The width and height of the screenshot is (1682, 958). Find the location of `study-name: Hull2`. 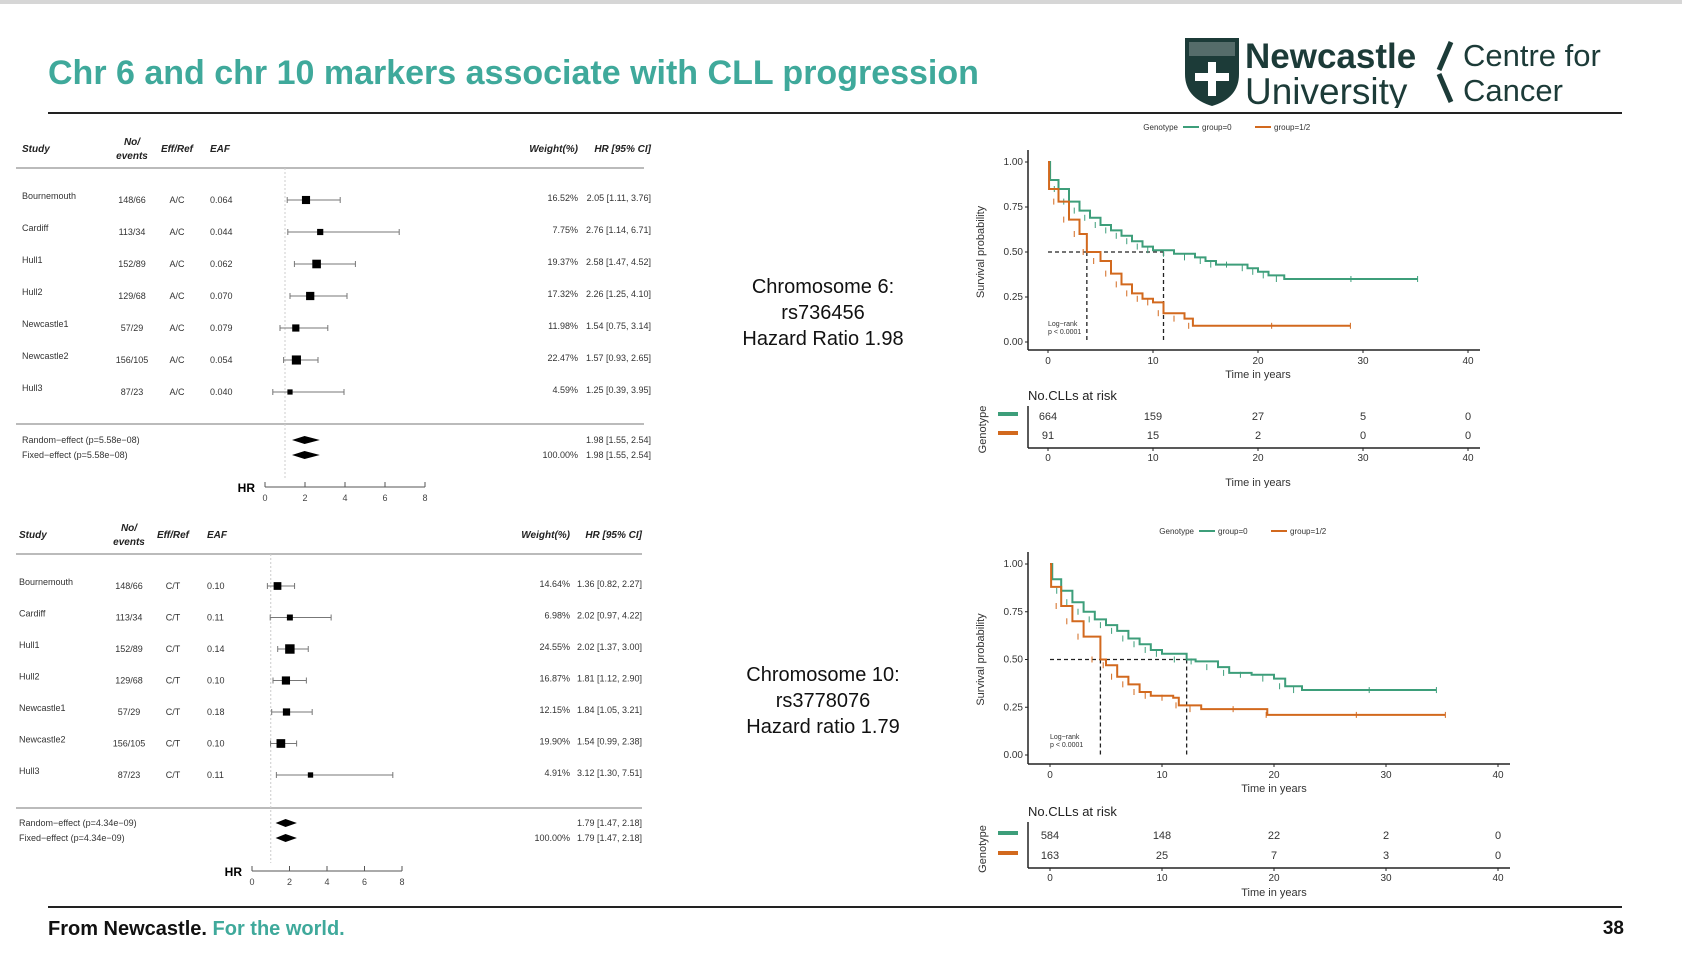

study-name: Hull2 is located at coordinates (29, 677).